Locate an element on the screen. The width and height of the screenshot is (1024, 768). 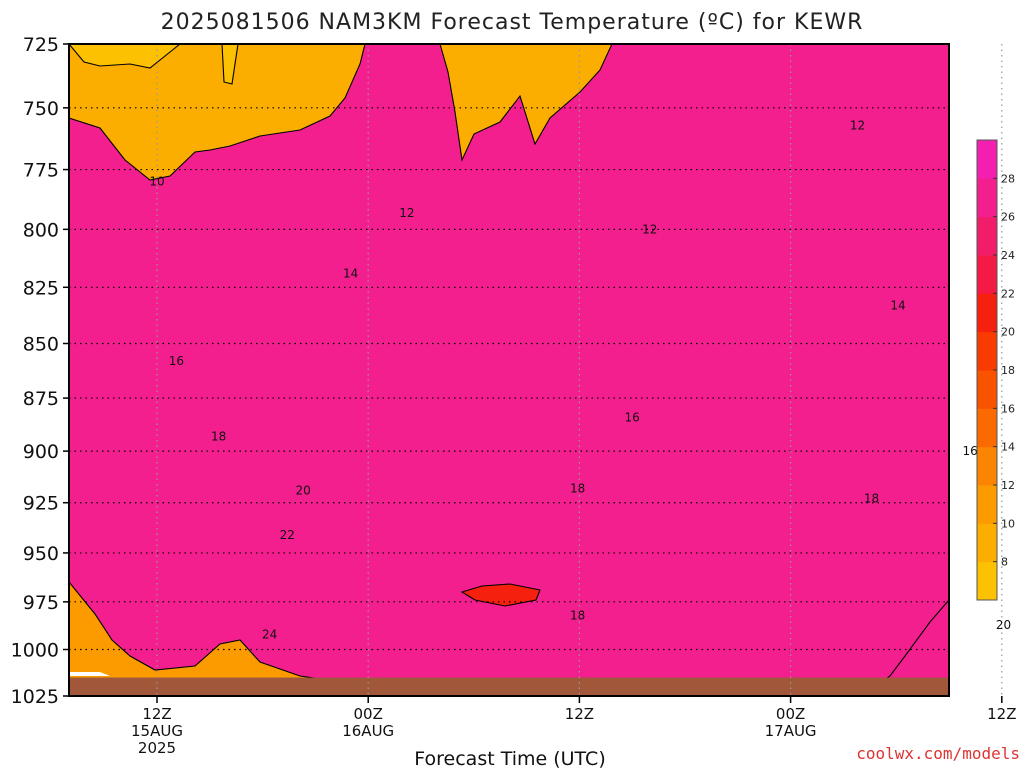
y-tick-label: 850 is located at coordinates (41, 345).